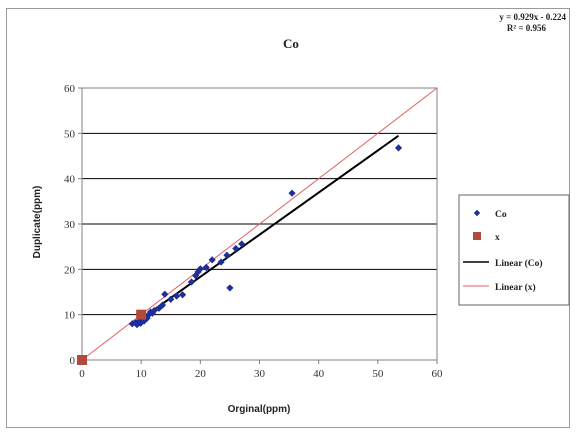 The width and height of the screenshot is (576, 435). What do you see at coordinates (501, 215) in the screenshot?
I see `legend-label-co: Co` at bounding box center [501, 215].